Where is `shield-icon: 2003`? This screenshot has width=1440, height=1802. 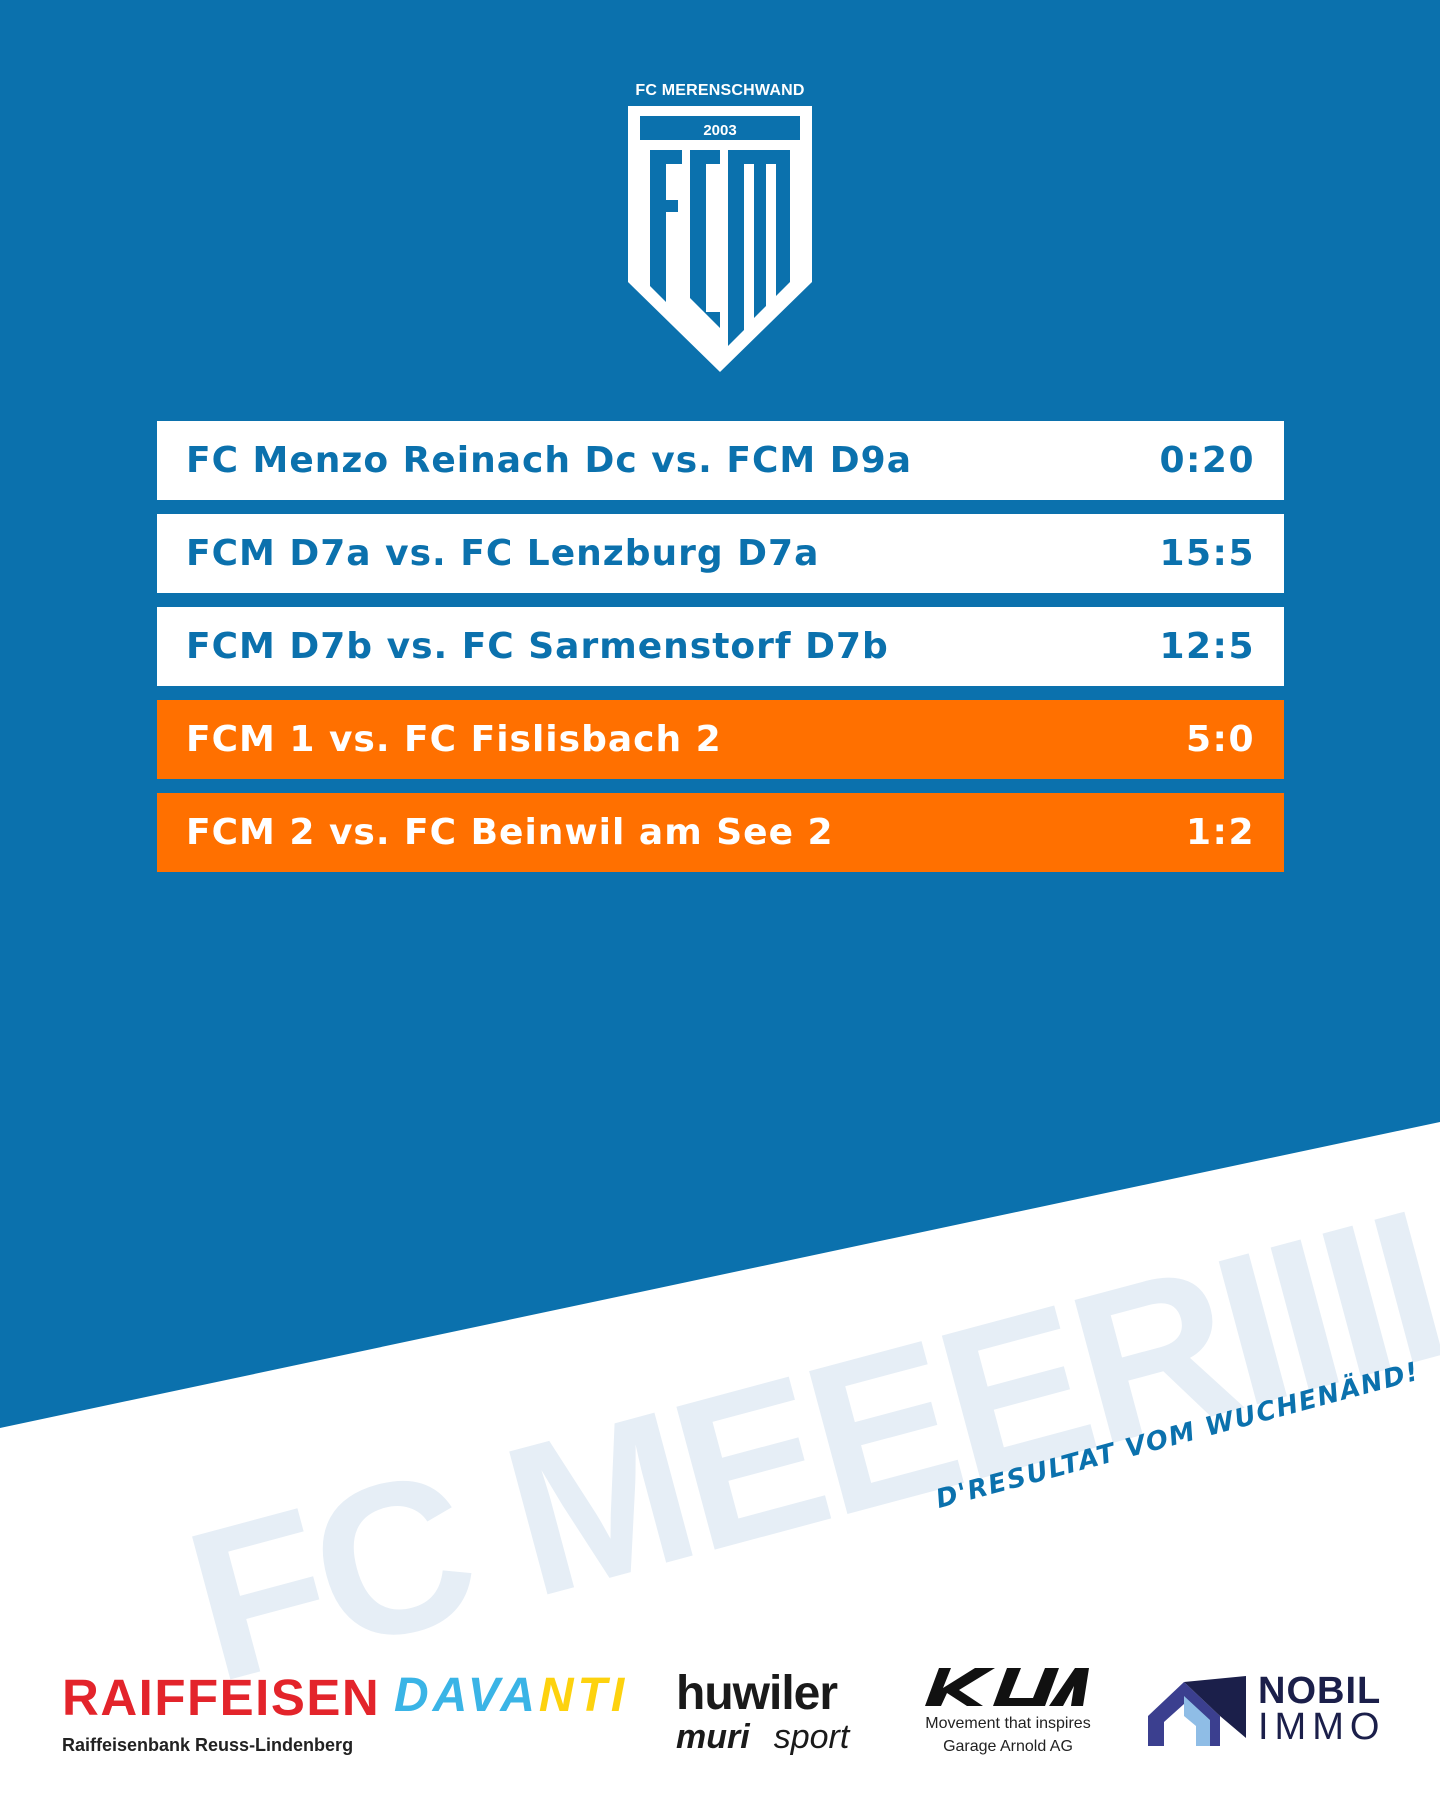 shield-icon: 2003 is located at coordinates (720, 239).